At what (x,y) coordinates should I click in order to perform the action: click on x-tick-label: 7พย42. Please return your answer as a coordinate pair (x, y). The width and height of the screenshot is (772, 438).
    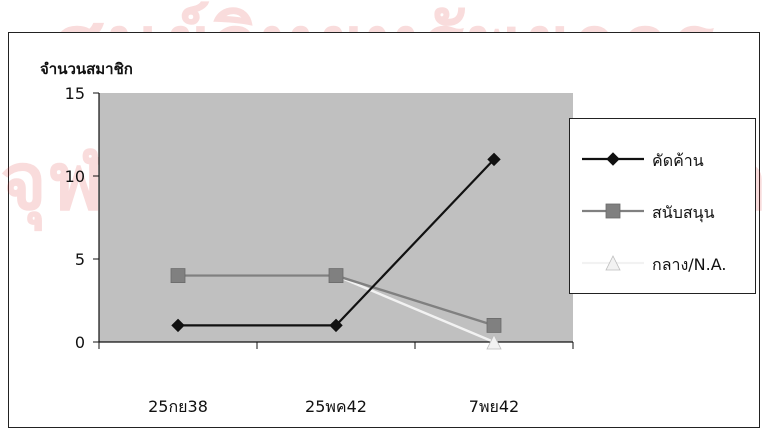
    Looking at the image, I should click on (494, 406).